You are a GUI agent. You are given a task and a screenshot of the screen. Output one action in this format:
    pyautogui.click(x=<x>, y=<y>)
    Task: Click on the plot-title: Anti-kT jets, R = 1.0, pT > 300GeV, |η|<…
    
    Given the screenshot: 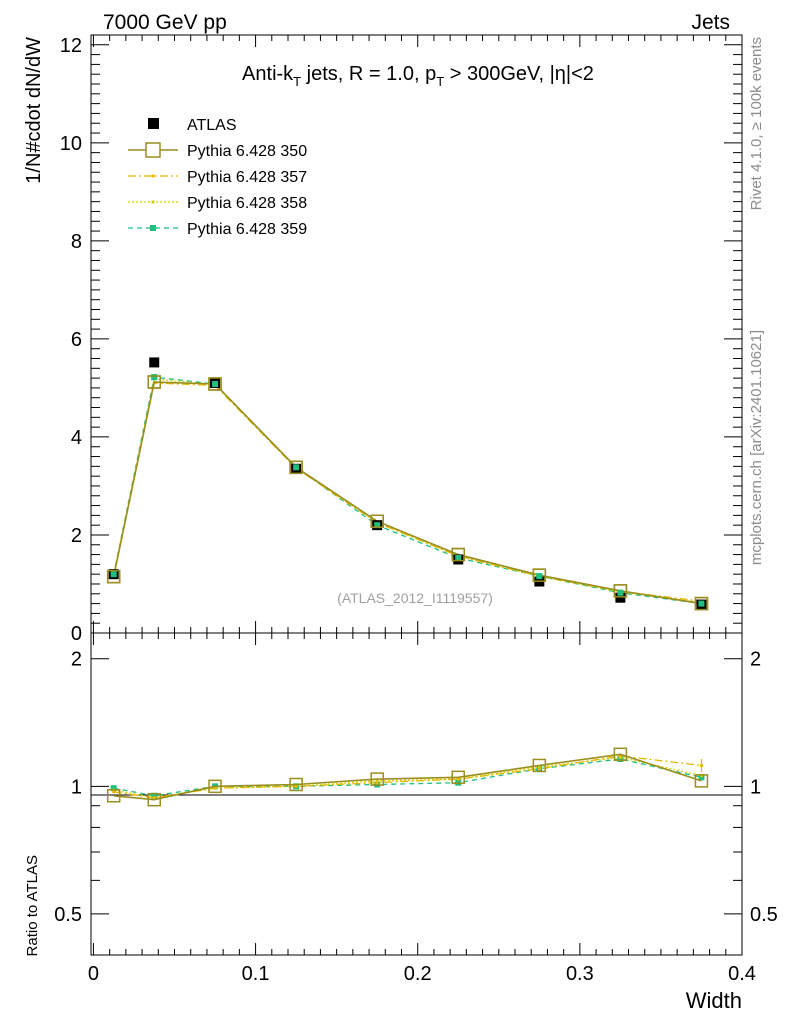 What is the action you would take?
    pyautogui.click(x=418, y=76)
    